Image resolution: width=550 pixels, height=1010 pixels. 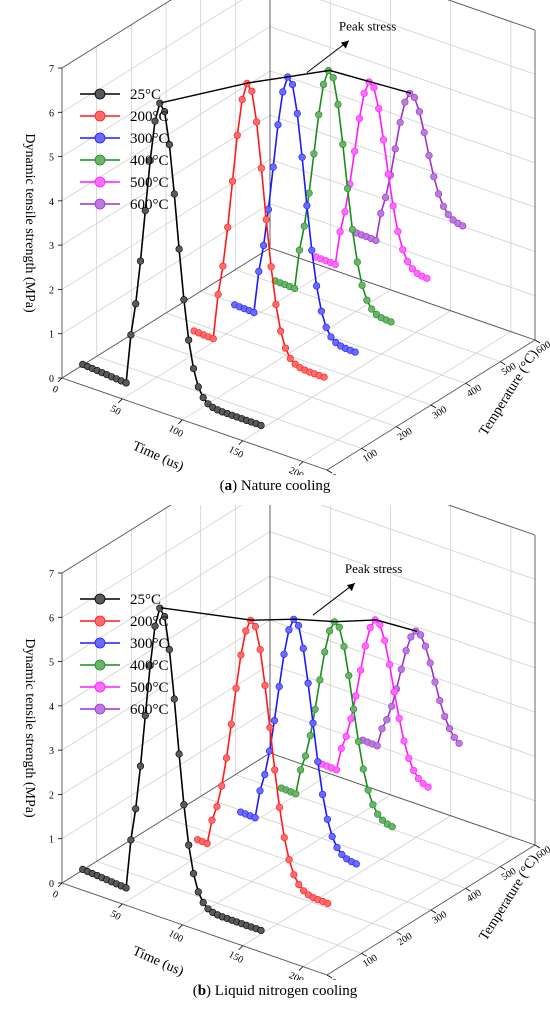 I want to click on chart-a-wall-gridline, so click(x=402, y=117).